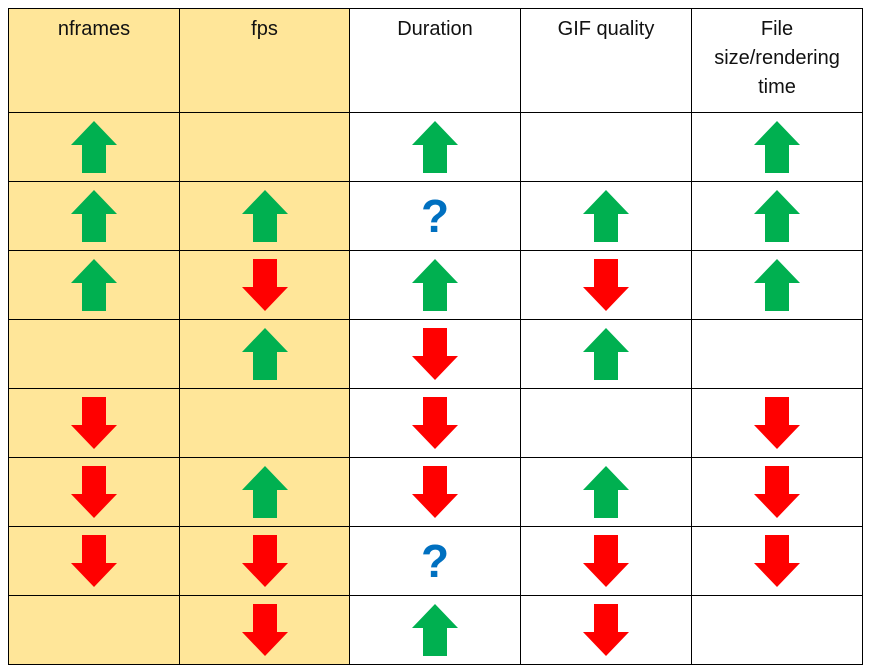  I want to click on header-duration: Duration, so click(435, 60).